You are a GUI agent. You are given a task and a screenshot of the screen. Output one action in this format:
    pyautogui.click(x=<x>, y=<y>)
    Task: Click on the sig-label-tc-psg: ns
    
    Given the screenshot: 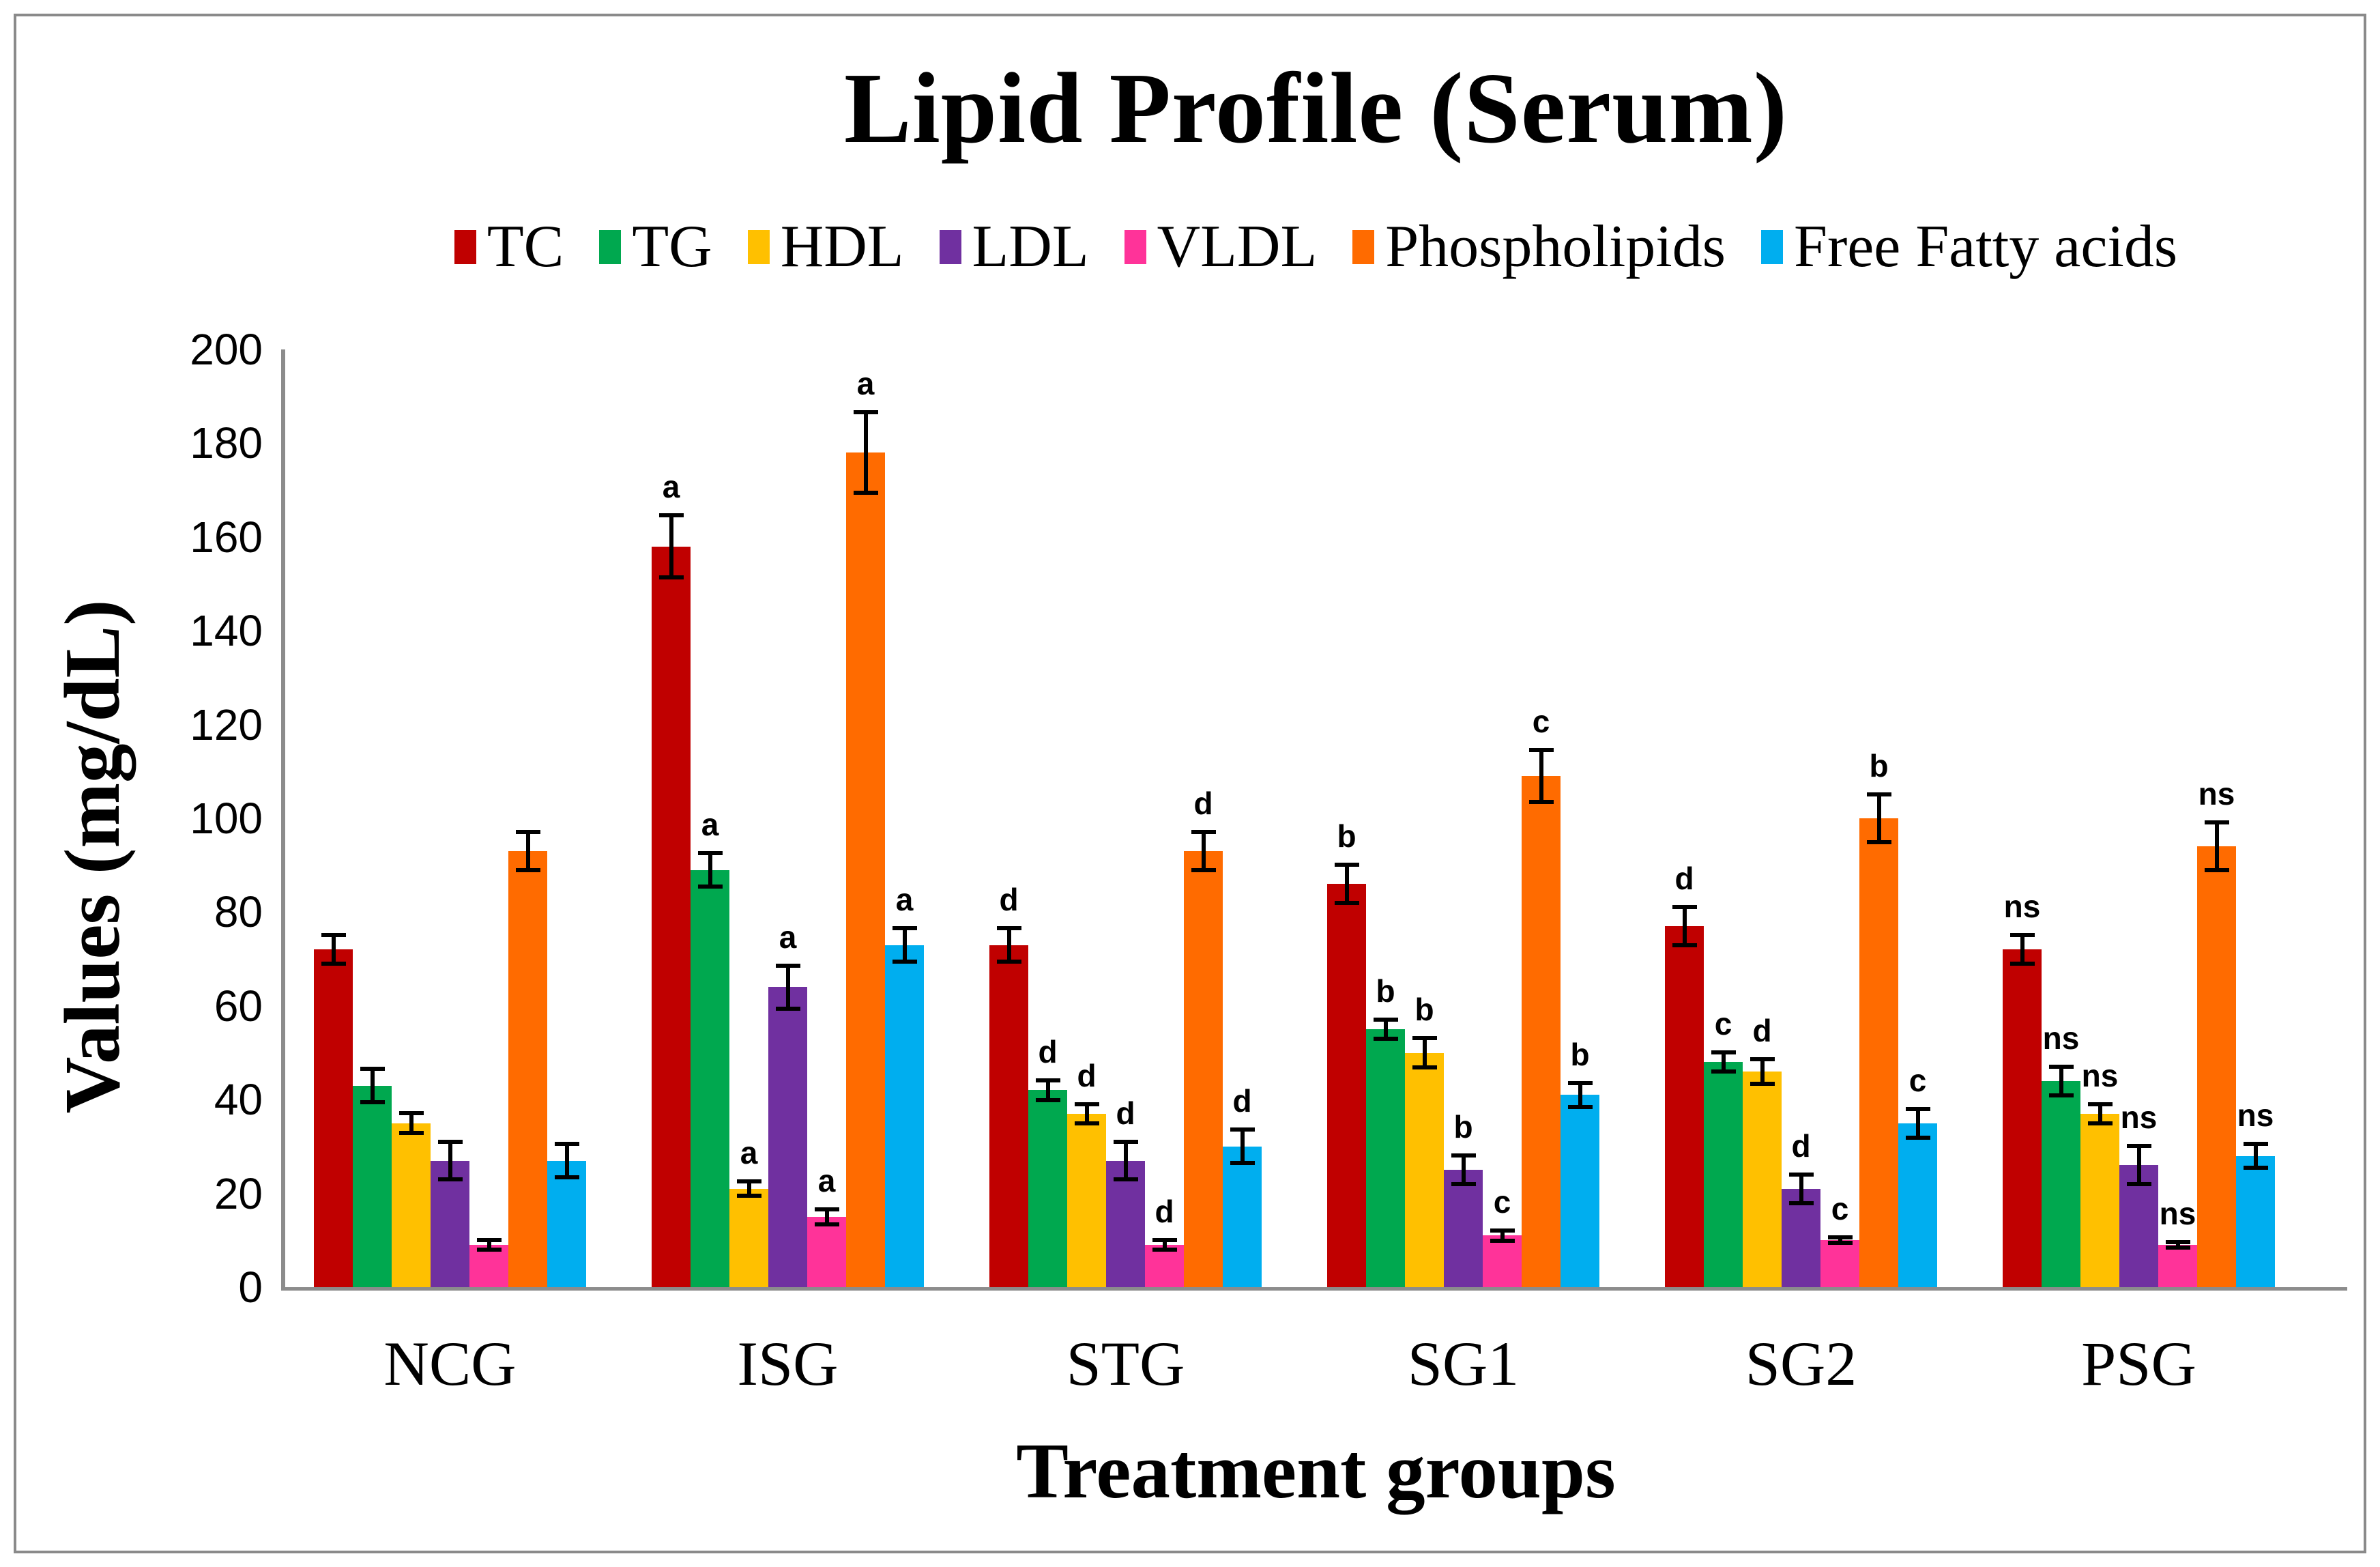 What is the action you would take?
    pyautogui.click(x=2022, y=907)
    